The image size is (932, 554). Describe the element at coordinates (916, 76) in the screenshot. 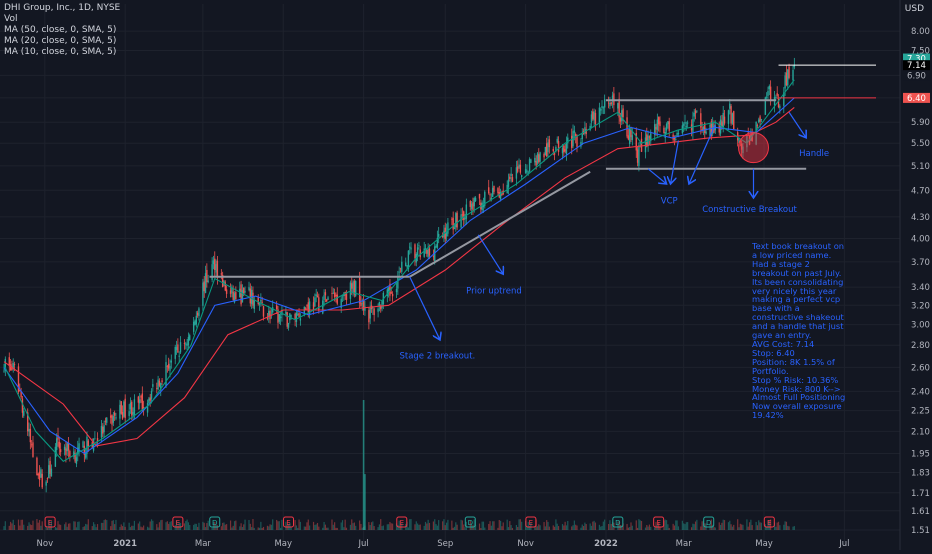

I see `price-label: 6.90` at that location.